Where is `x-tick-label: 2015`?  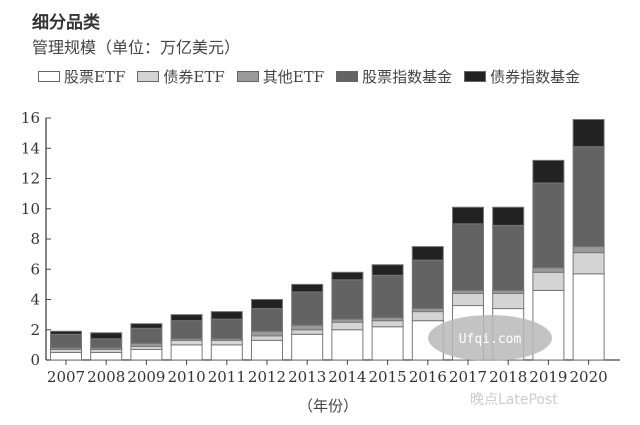 x-tick-label: 2015 is located at coordinates (388, 377).